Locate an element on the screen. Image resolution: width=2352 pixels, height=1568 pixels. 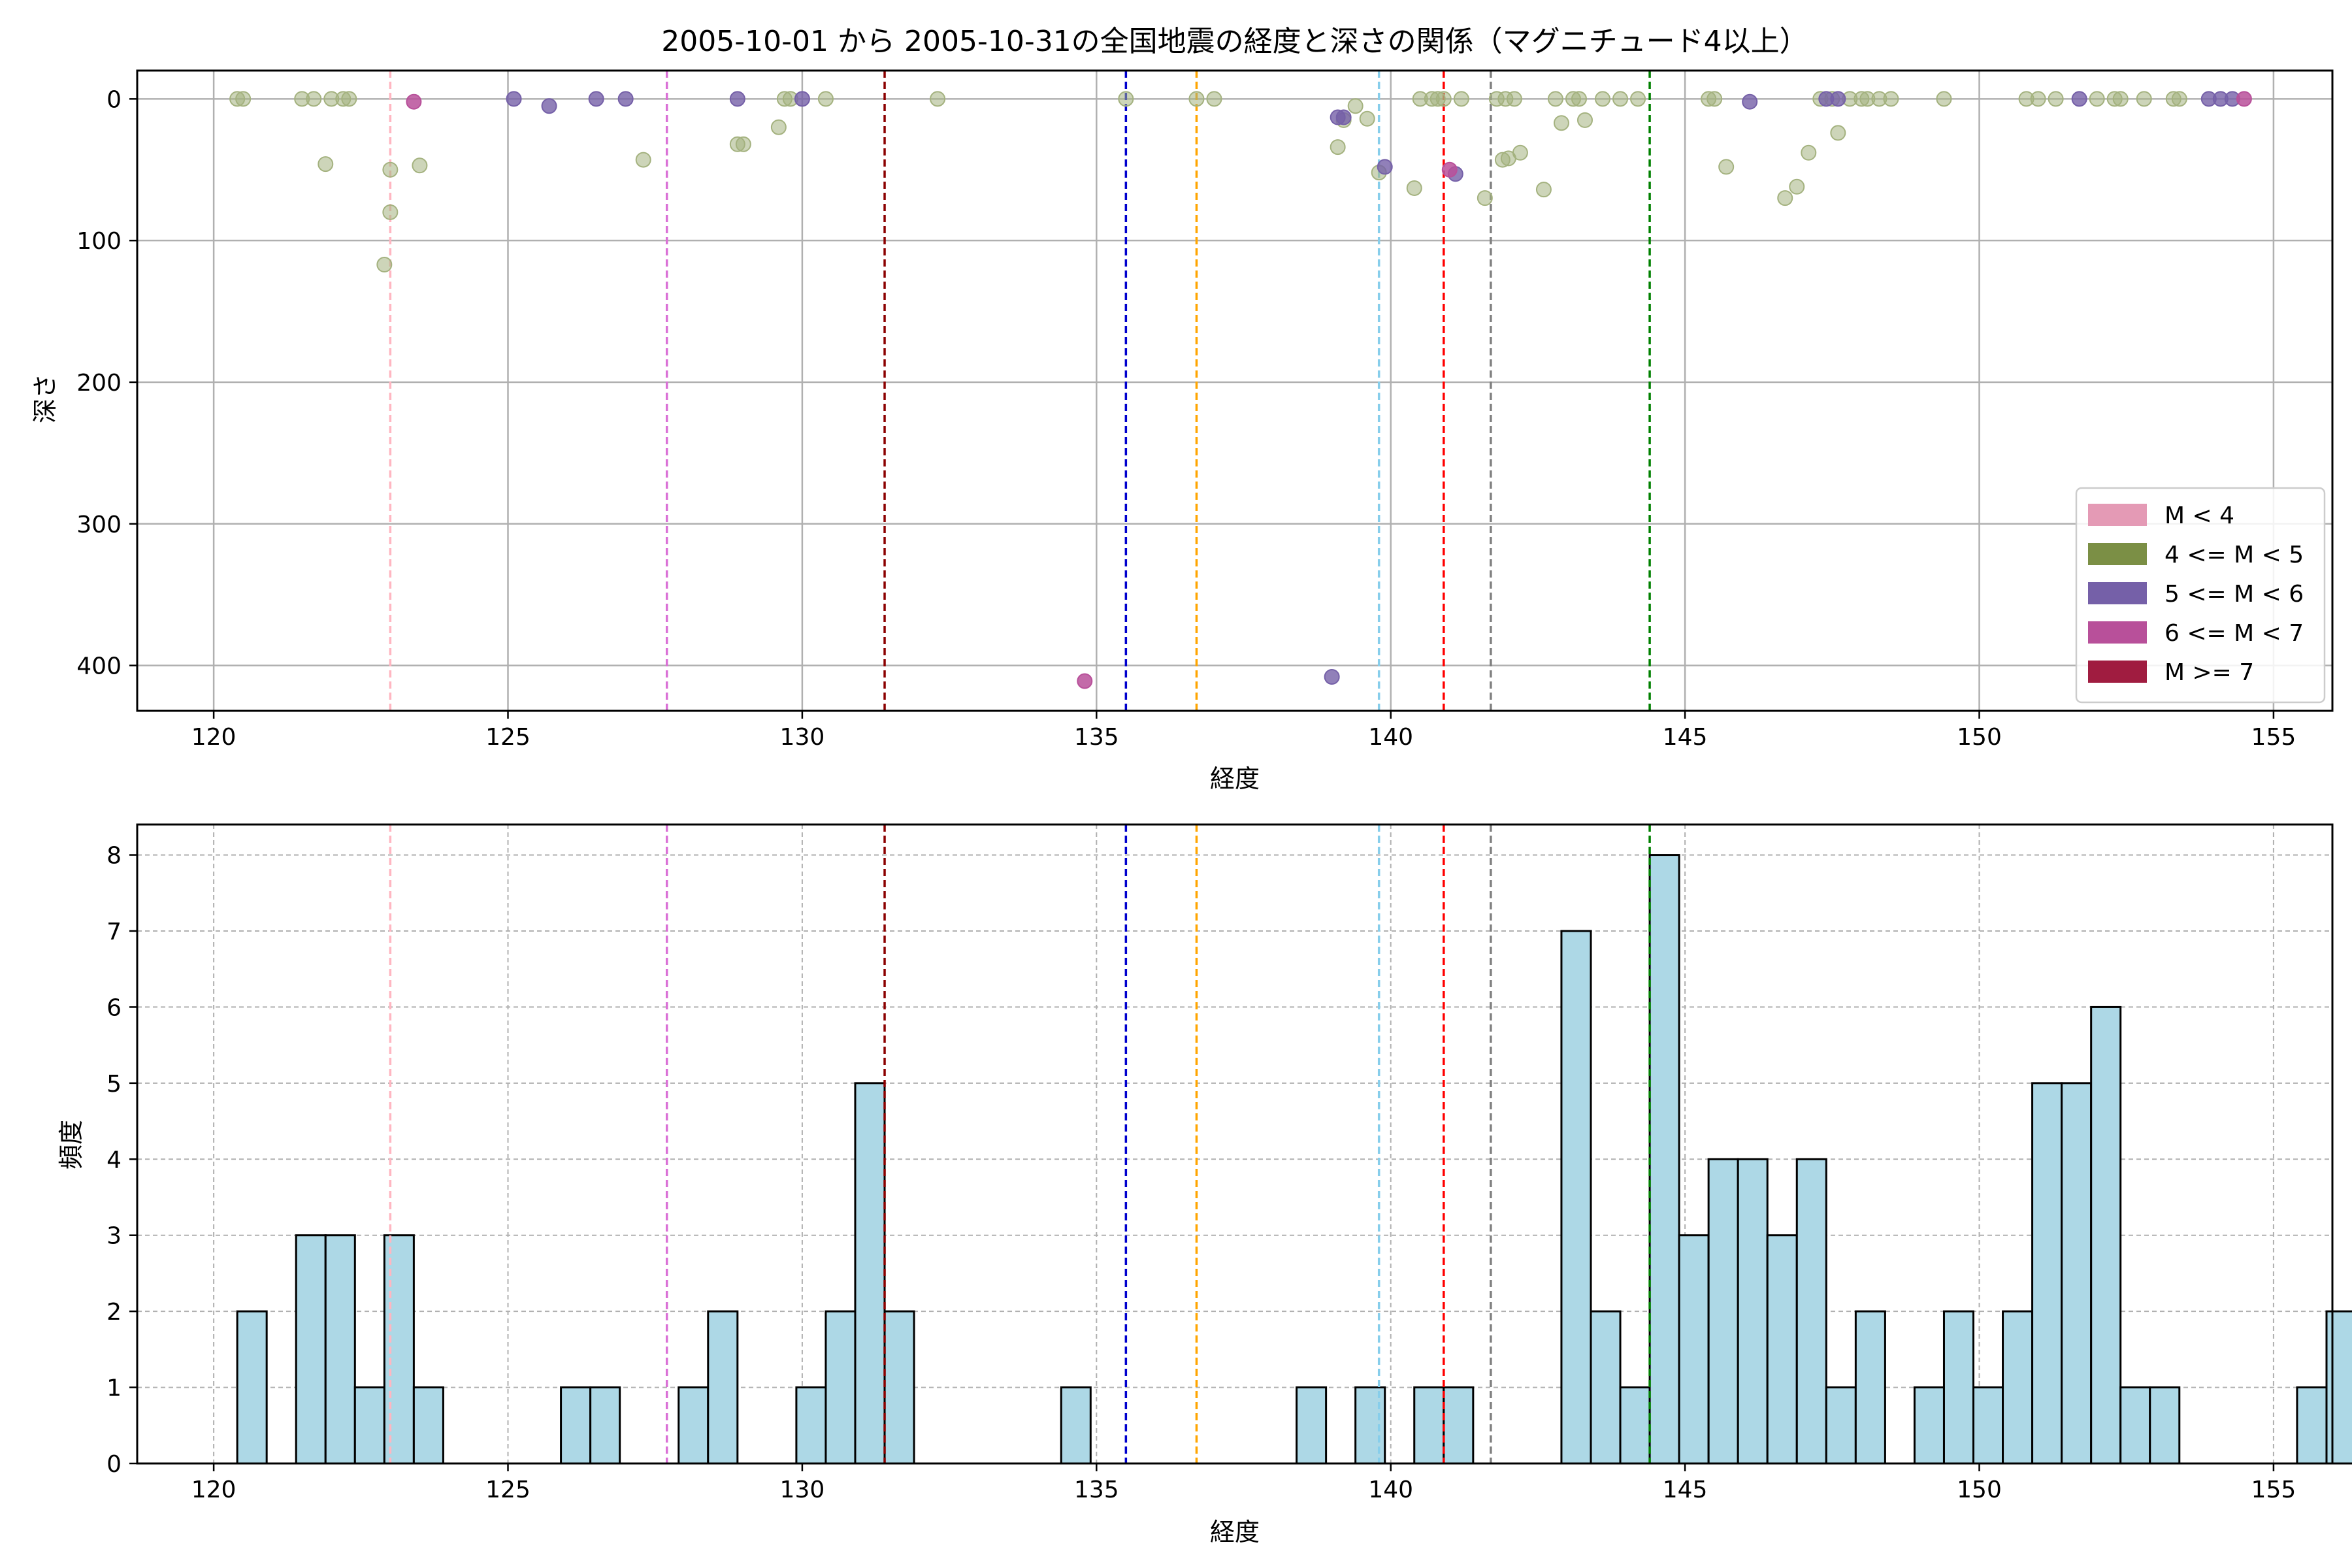
histogram-x-ticks: 120 125 130 135 140 145 150 155 is located at coordinates (1243, 1483).